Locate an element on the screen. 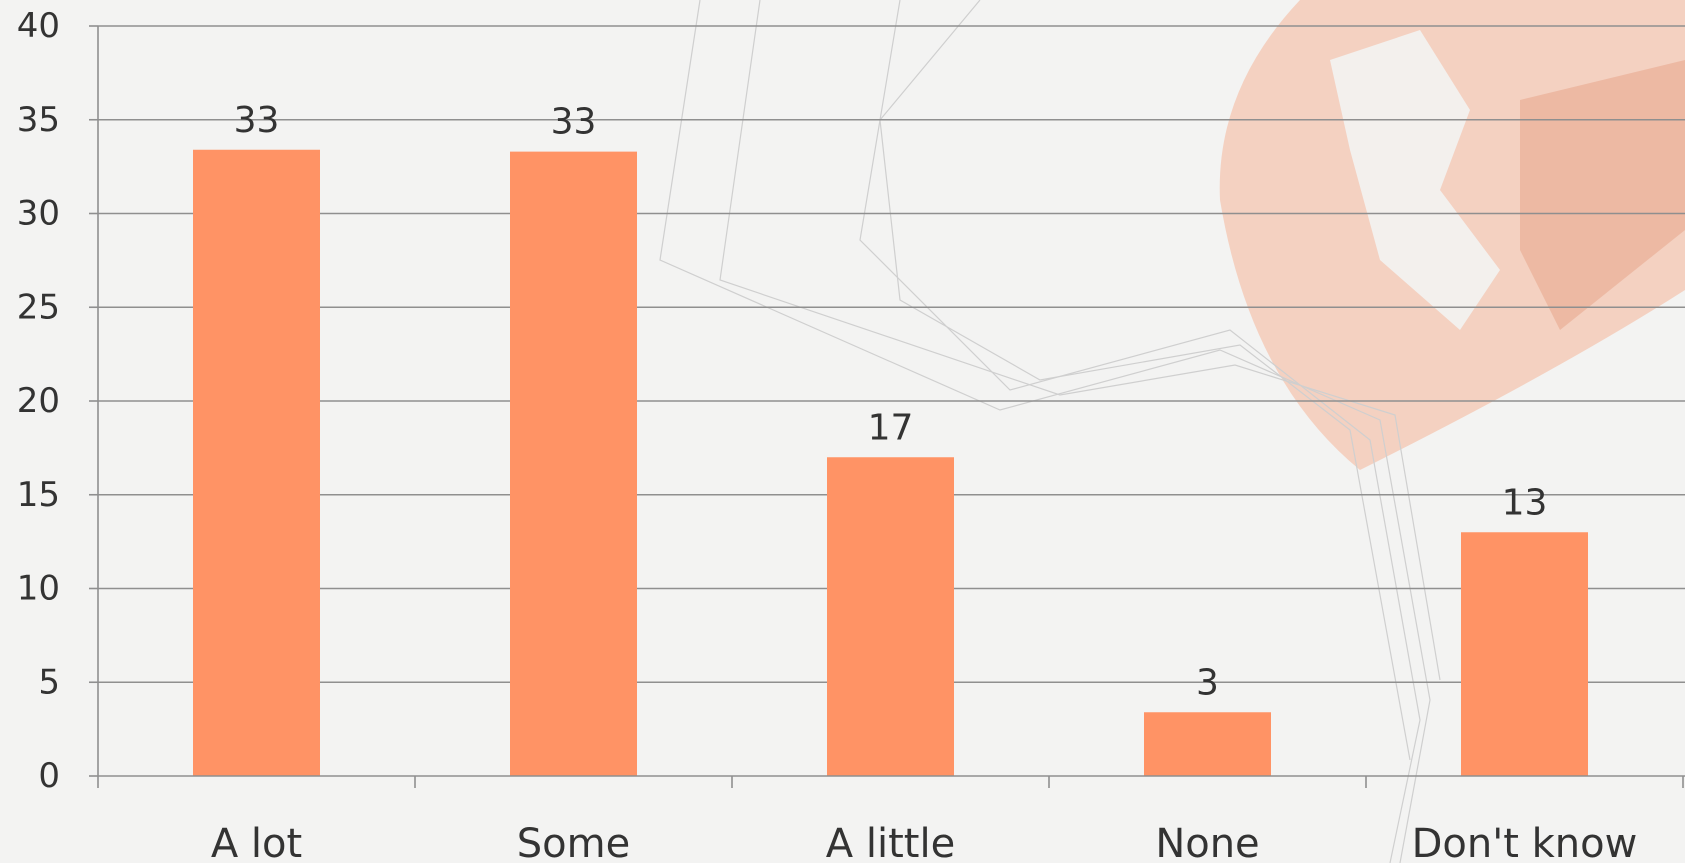 This screenshot has height=863, width=1685. y-tick-label: 30 is located at coordinates (38, 214).